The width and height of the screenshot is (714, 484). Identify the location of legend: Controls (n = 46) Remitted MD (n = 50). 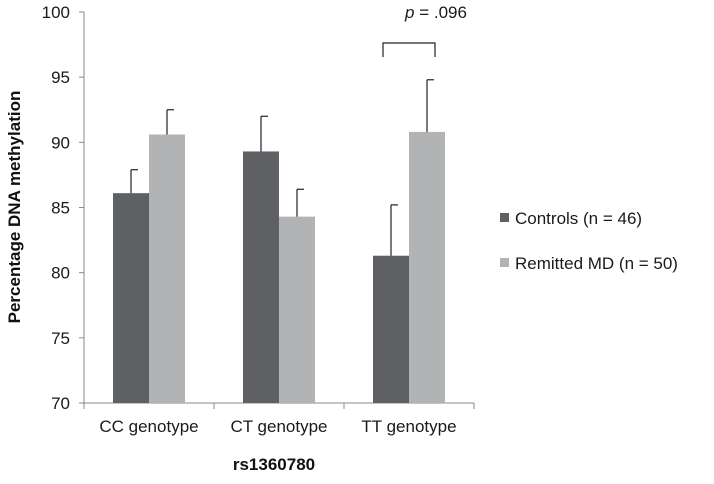
(589, 241).